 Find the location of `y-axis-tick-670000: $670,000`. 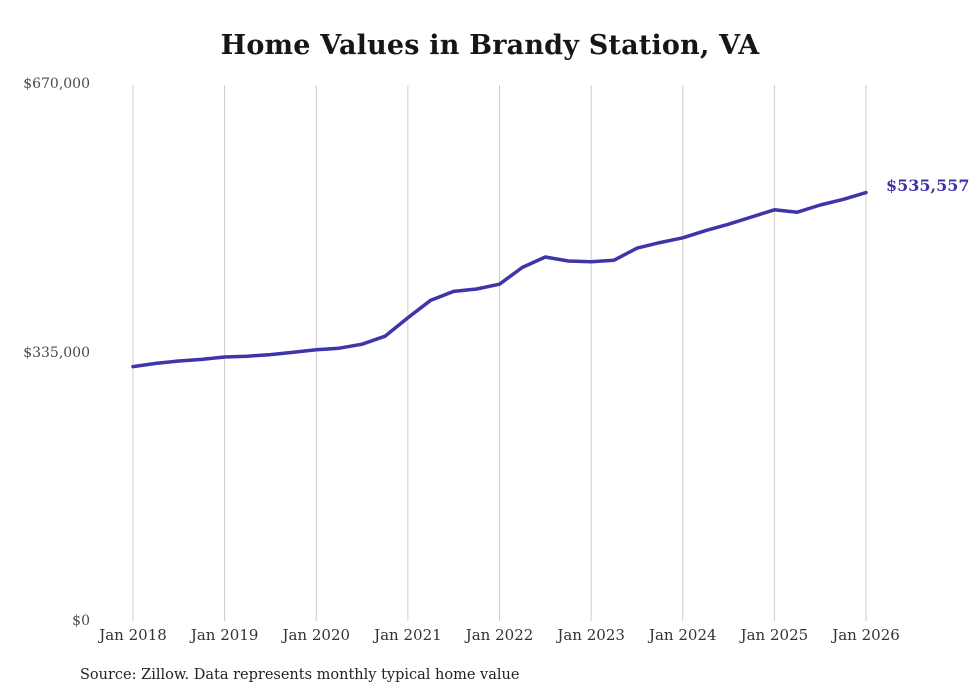

y-axis-tick-670000: $670,000 is located at coordinates (56, 84).